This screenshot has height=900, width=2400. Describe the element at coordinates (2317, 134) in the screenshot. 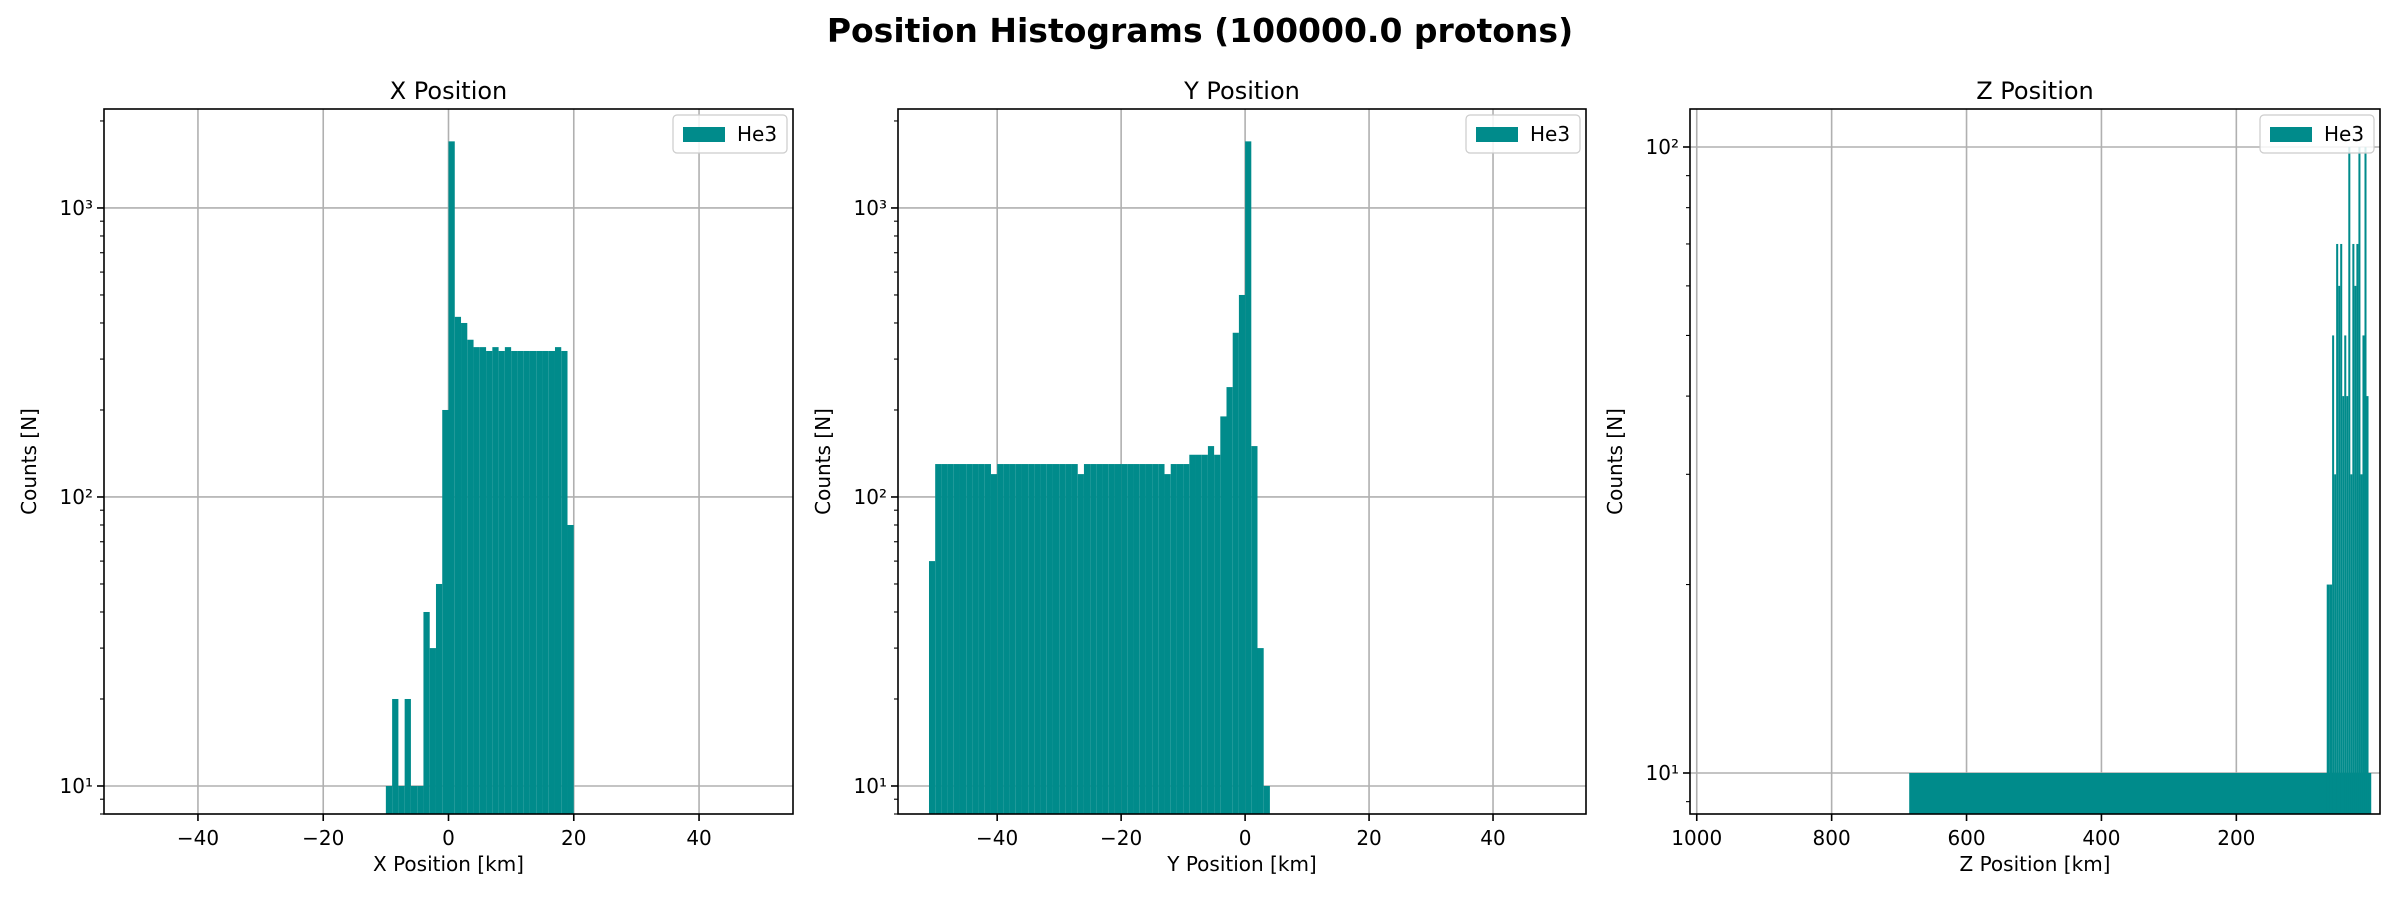

I see `legend-box` at that location.